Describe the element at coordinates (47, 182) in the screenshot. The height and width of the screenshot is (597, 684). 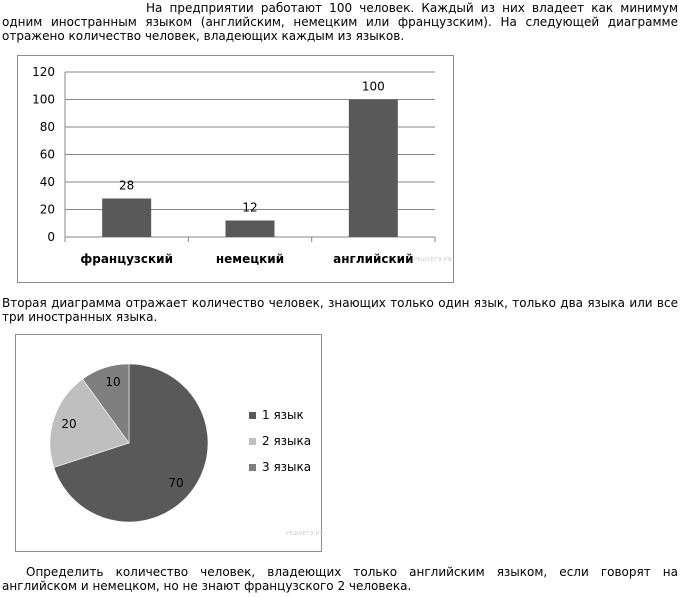
I see `y-tick-label: 40` at that location.